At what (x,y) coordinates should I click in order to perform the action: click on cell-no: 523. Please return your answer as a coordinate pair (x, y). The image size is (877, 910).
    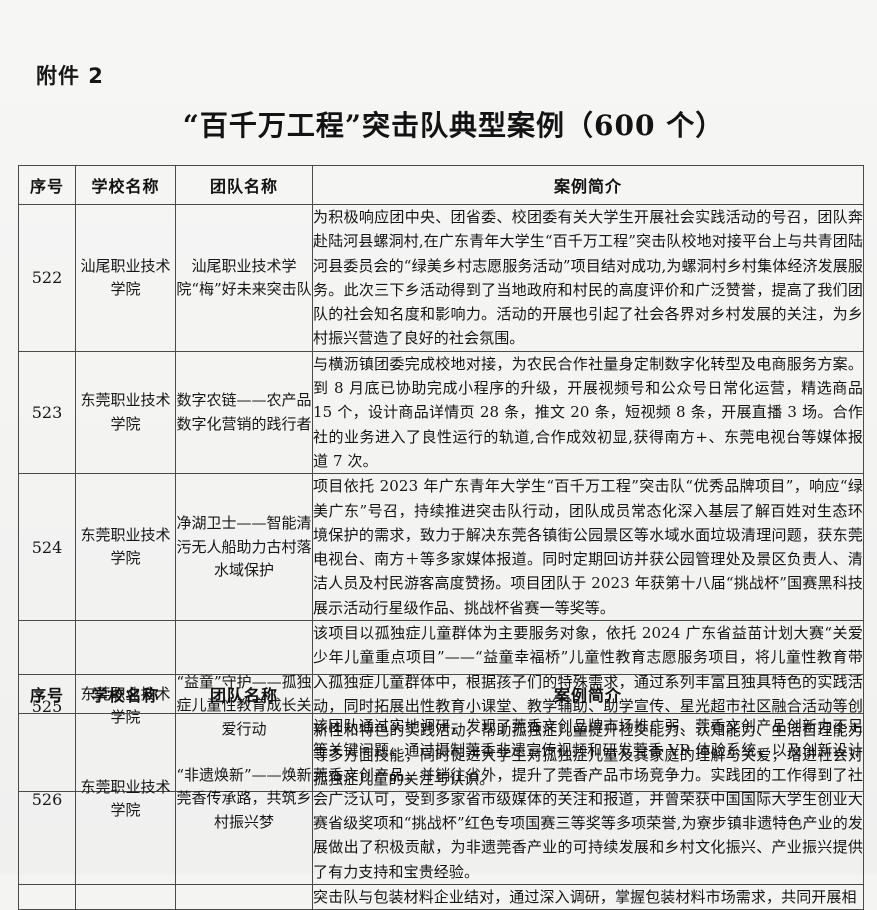
    Looking at the image, I should click on (47, 412).